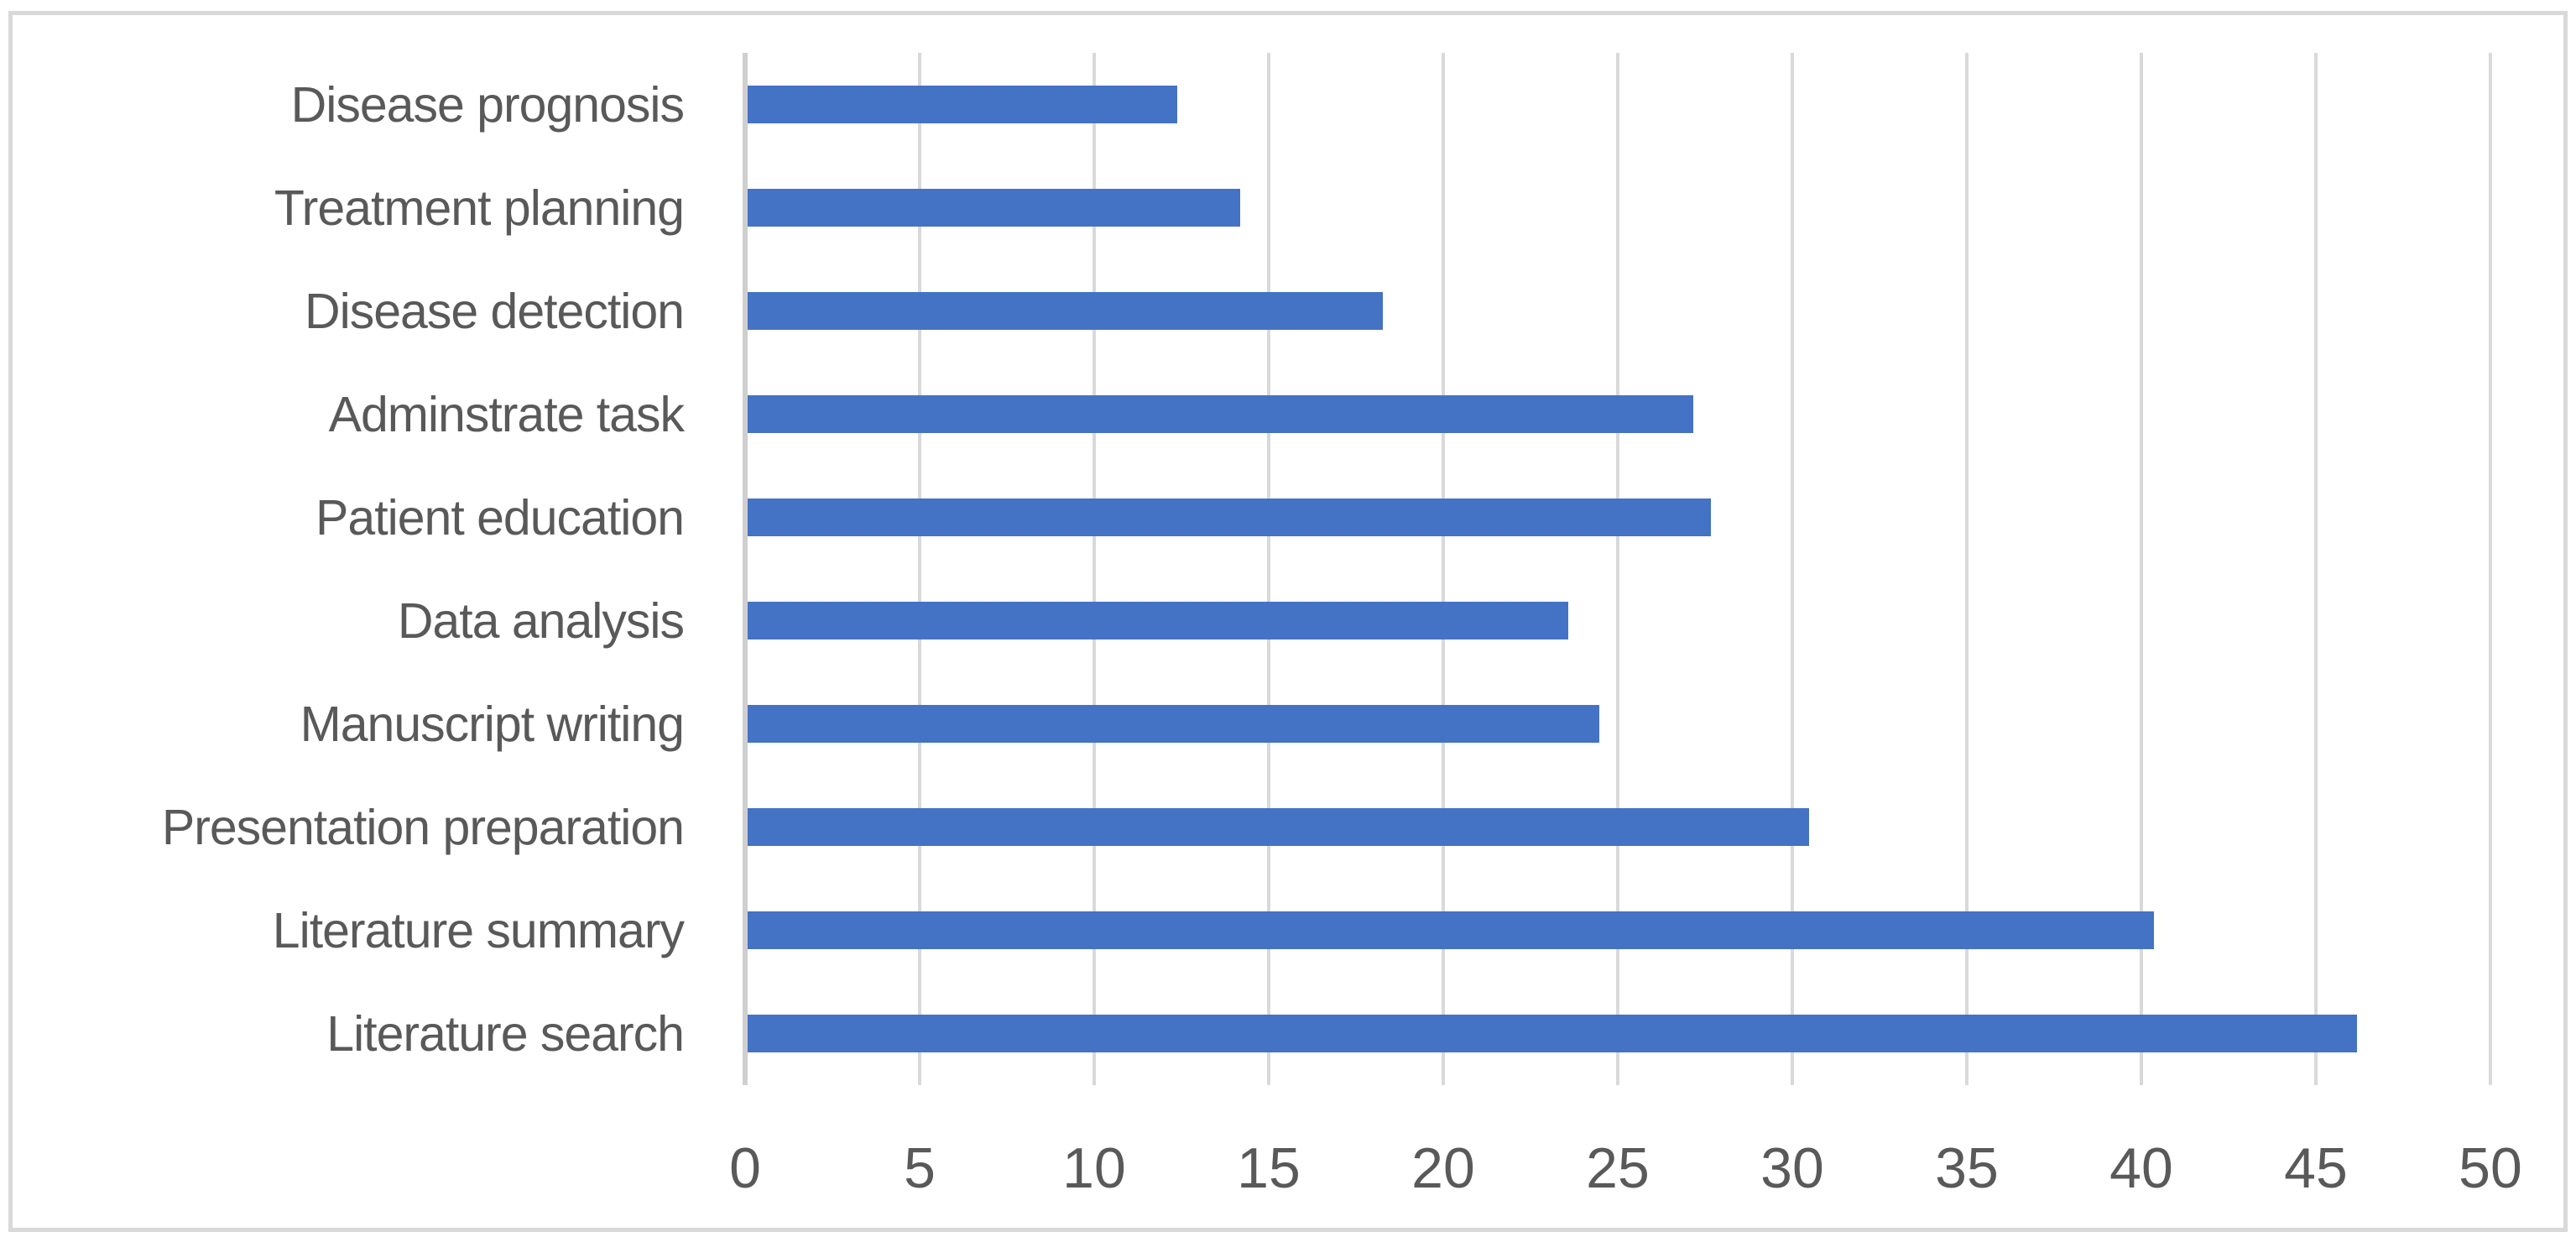 The width and height of the screenshot is (2576, 1258). What do you see at coordinates (1066, 311) in the screenshot?
I see `bar-disease-detection` at bounding box center [1066, 311].